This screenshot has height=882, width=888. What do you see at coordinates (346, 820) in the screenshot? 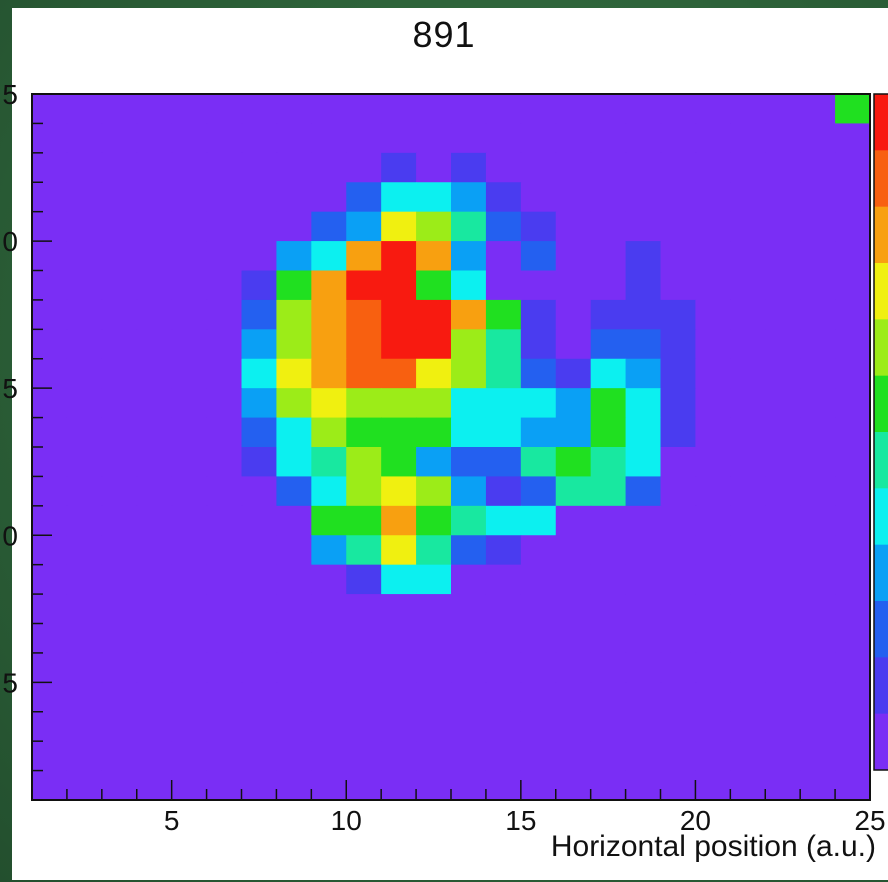
I see `x-tick-label: 10` at bounding box center [346, 820].